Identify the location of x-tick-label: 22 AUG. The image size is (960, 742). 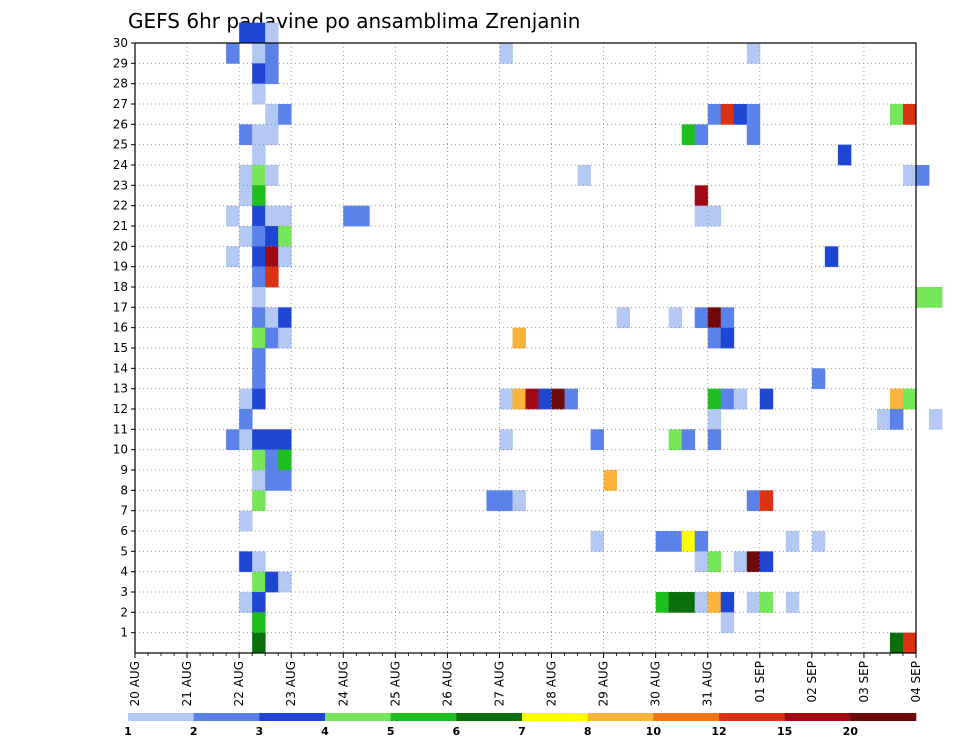
(239, 683).